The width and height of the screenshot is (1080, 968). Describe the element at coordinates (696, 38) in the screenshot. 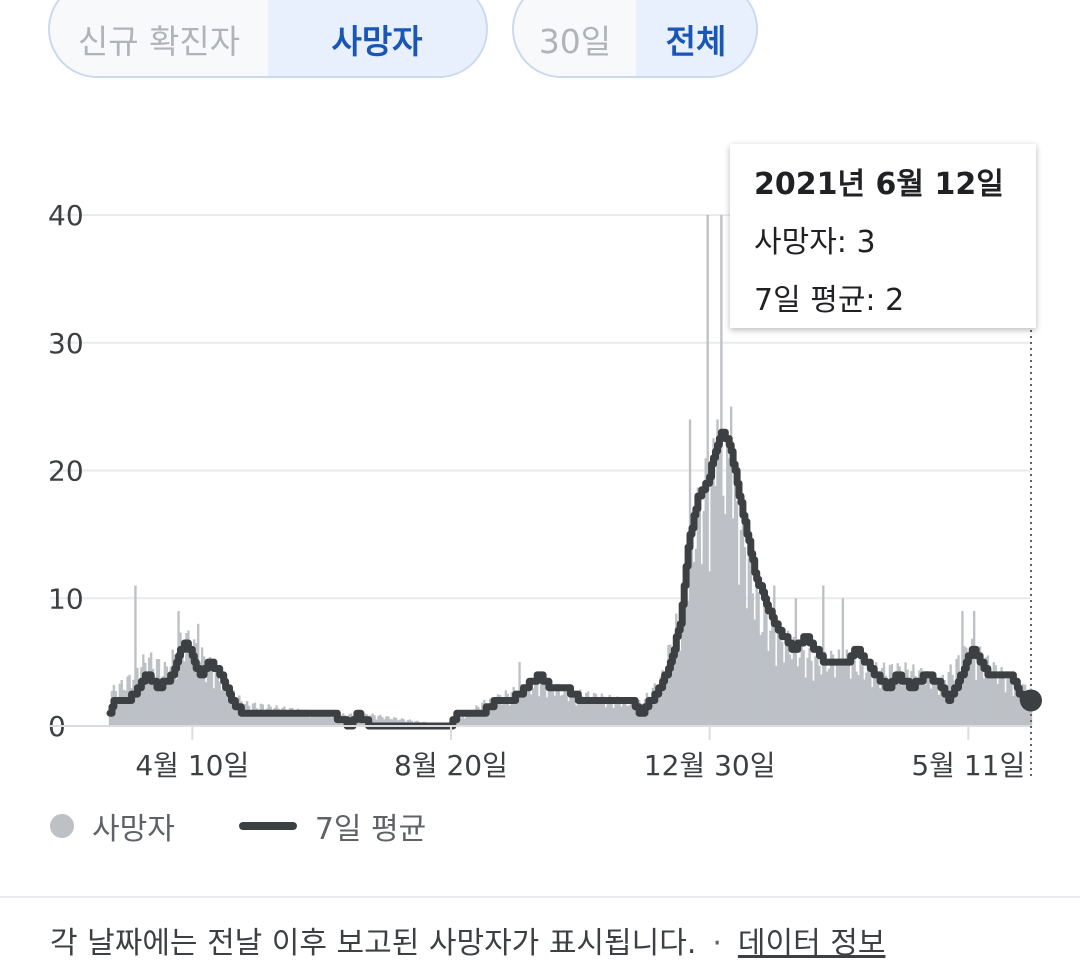

I see `range-all-tab: 전체` at that location.